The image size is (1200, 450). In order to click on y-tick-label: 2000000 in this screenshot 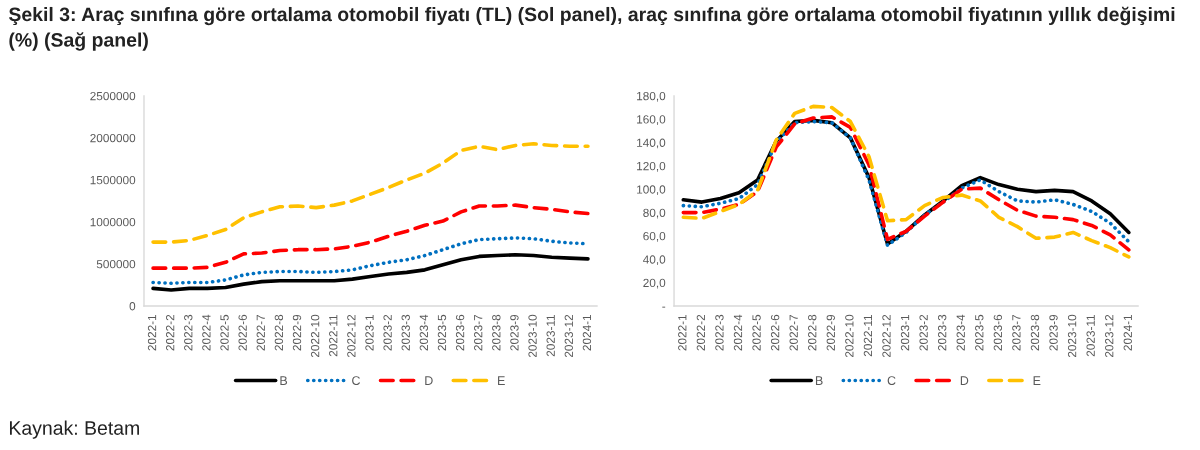, I will do `click(113, 138)`.